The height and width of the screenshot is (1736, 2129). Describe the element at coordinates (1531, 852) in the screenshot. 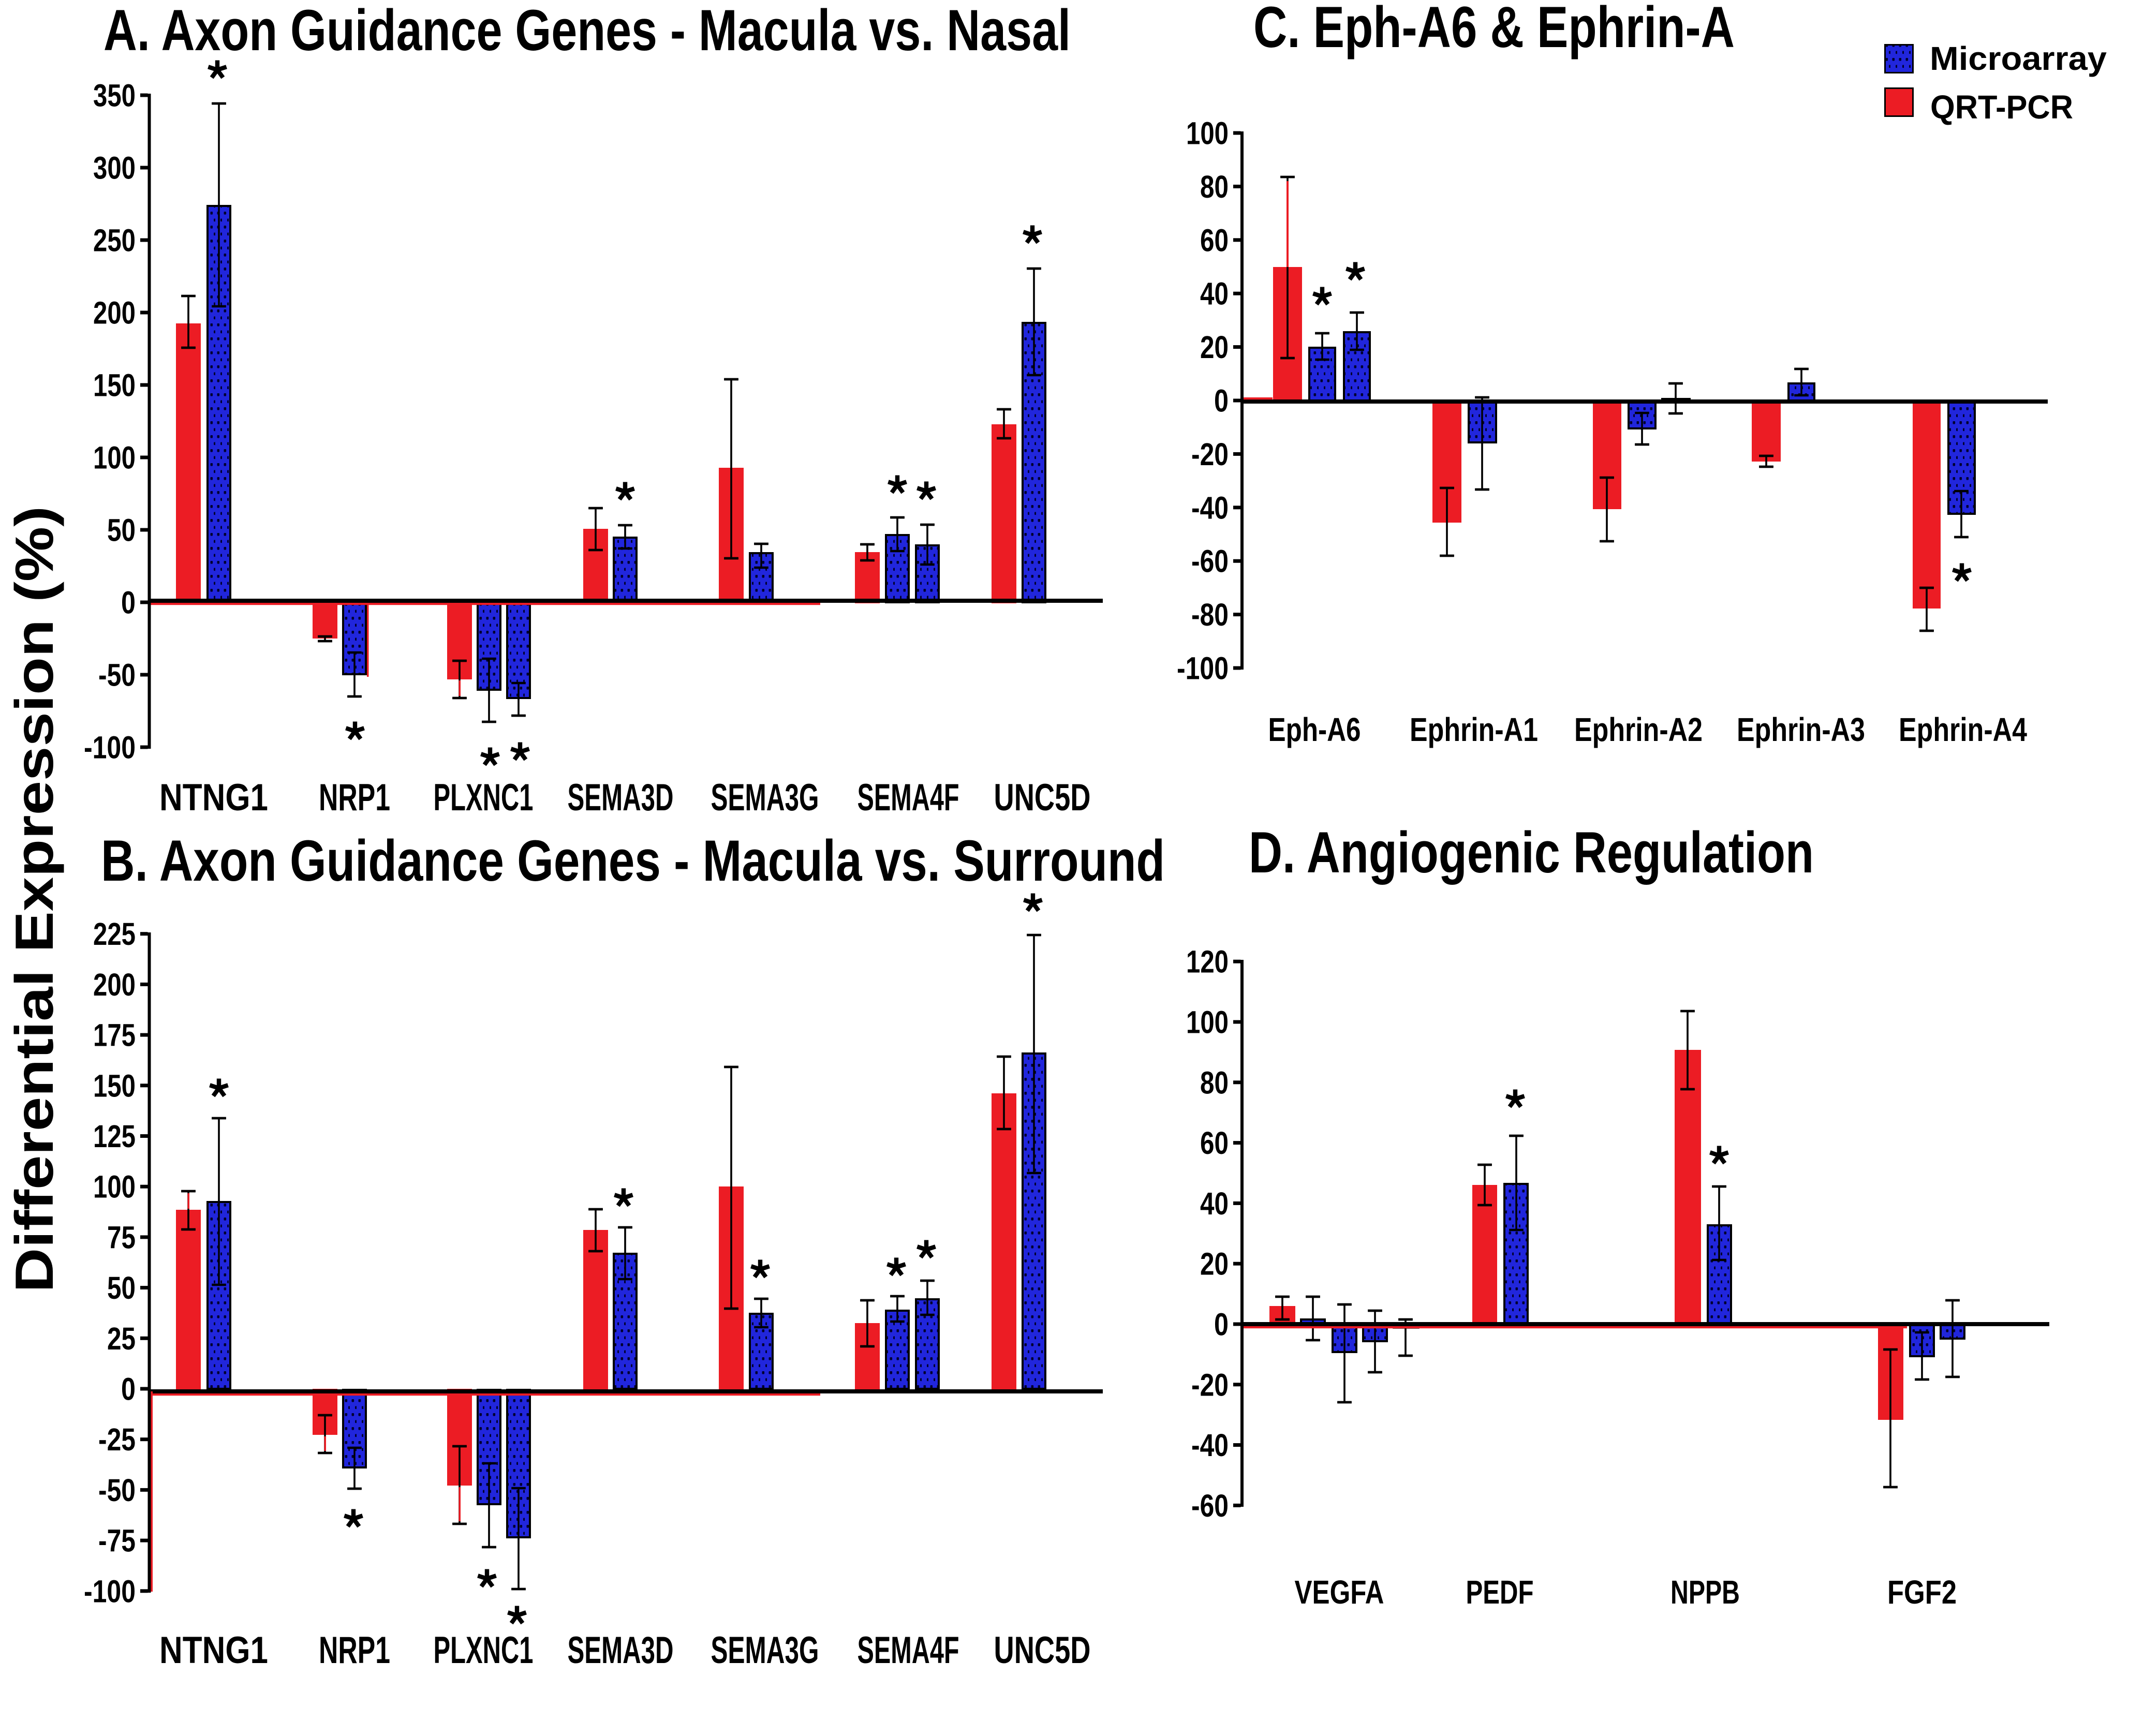

I see `svg-text: D. Angiogenic Regulation` at that location.